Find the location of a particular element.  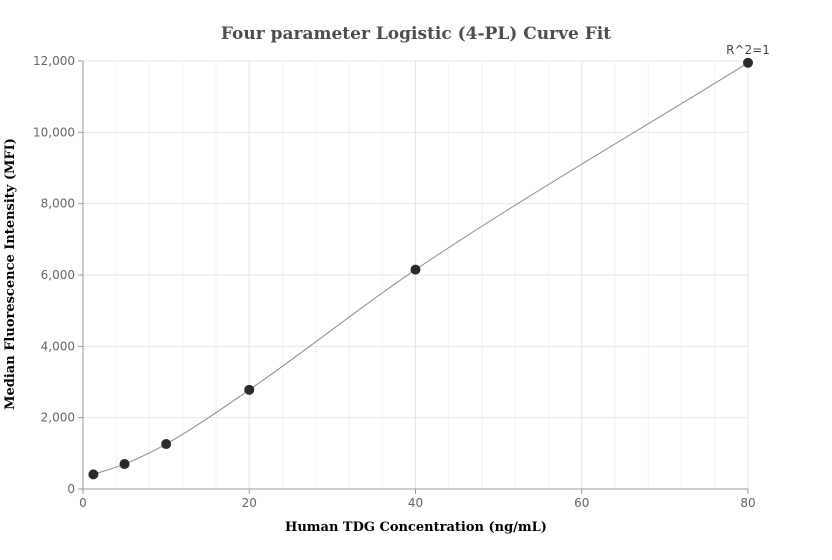

x-tick-labels: 0 20 40 60 80 is located at coordinates (417, 503).